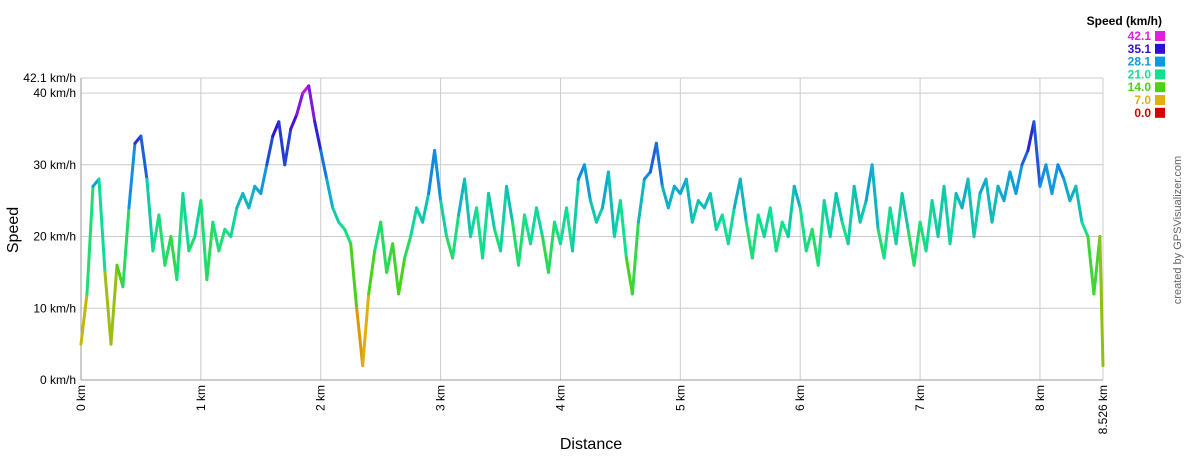 The image size is (1184, 460). Describe the element at coordinates (13, 230) in the screenshot. I see `y-axis-label: Speed` at that location.